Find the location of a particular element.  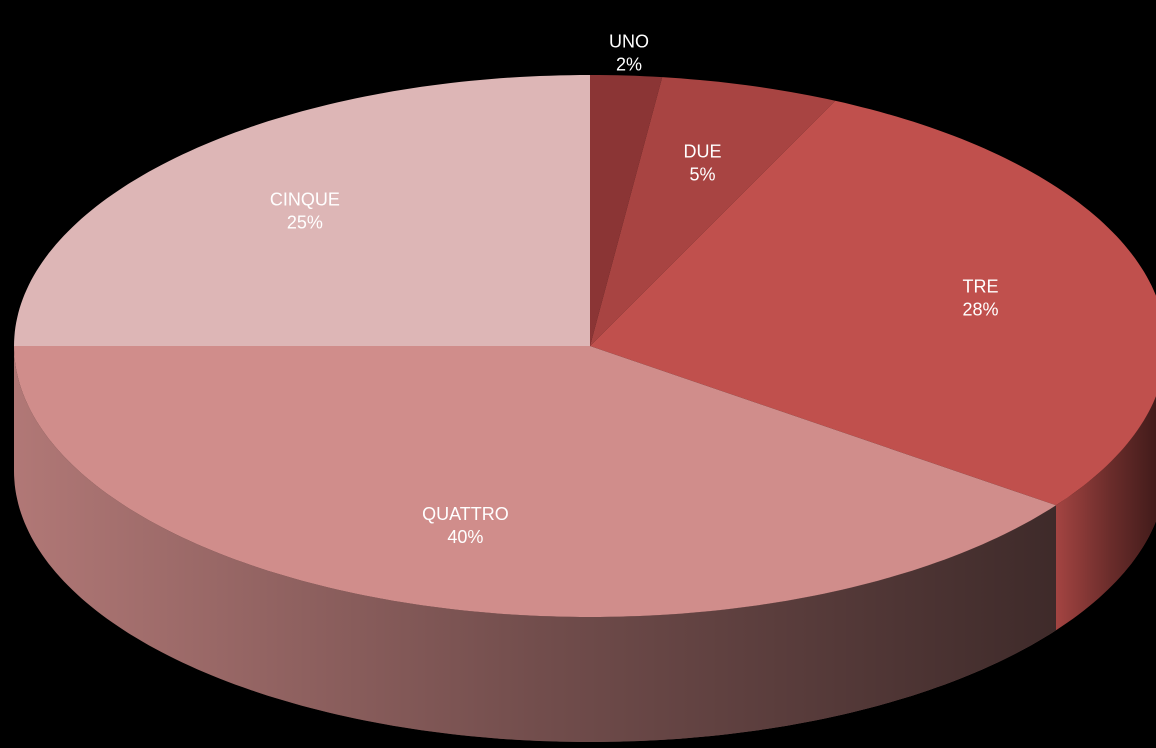

slice-label: TRE is located at coordinates (981, 287).